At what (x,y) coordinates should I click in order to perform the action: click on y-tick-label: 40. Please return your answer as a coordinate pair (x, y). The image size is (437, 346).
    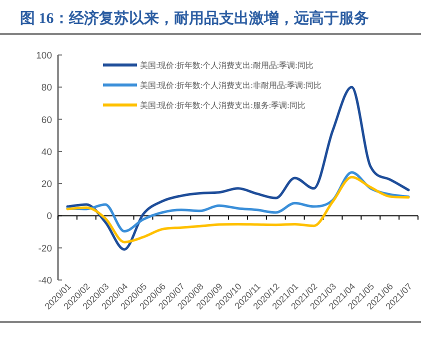
    Looking at the image, I should click on (46, 152).